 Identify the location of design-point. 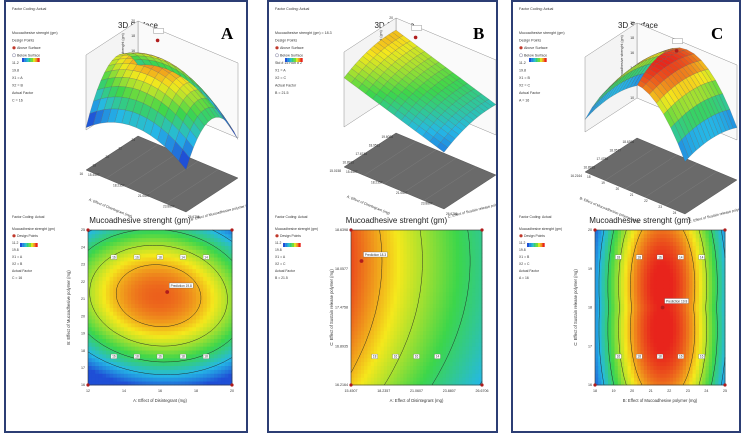
(351, 230).